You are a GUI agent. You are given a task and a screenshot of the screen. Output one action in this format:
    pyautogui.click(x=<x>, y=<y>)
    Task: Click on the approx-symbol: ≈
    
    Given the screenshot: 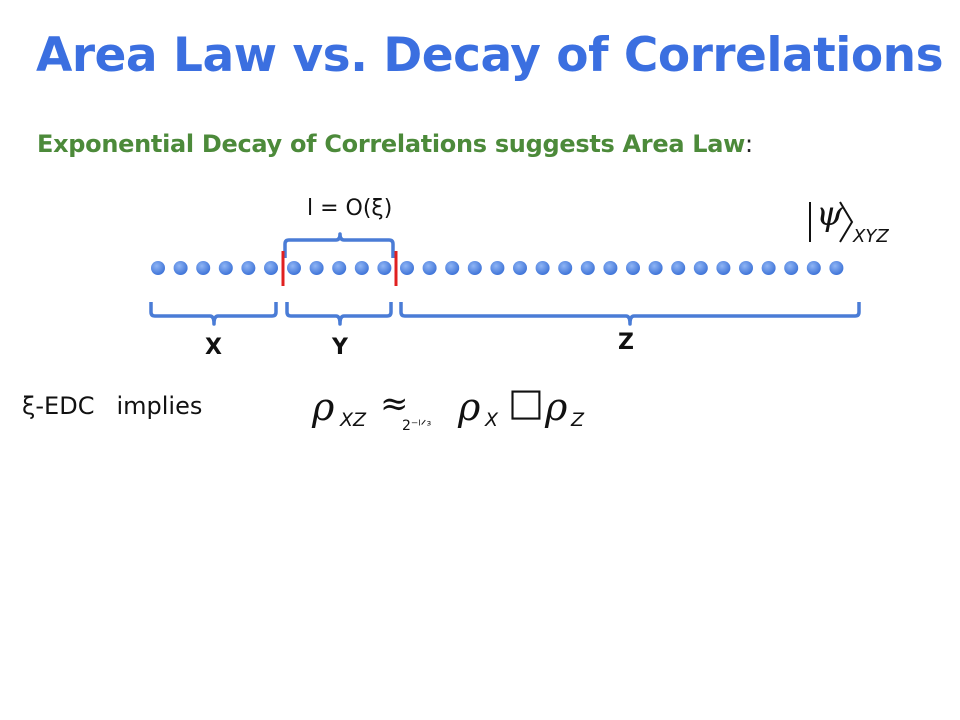 What is the action you would take?
    pyautogui.click(x=394, y=404)
    